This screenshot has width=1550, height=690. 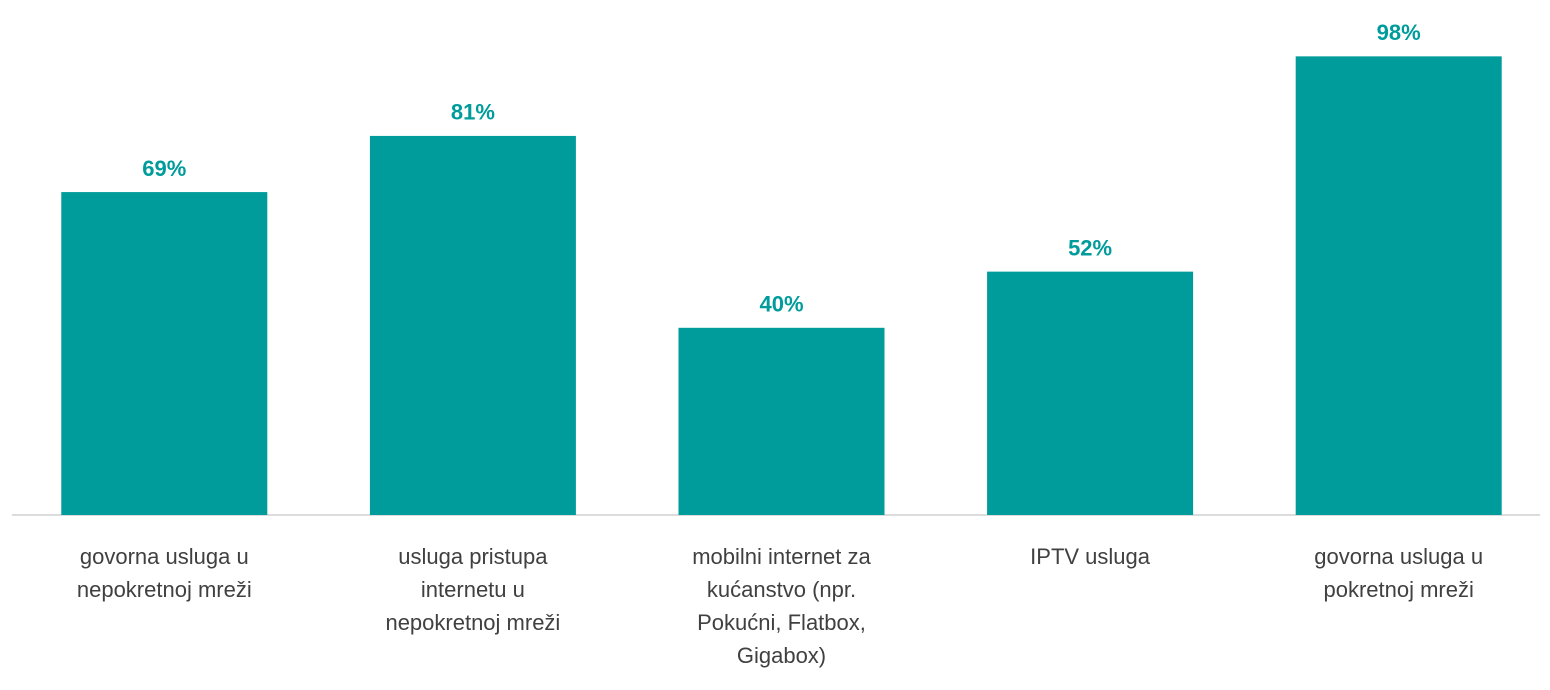 What do you see at coordinates (1090, 247) in the screenshot?
I see `value-label: 52%` at bounding box center [1090, 247].